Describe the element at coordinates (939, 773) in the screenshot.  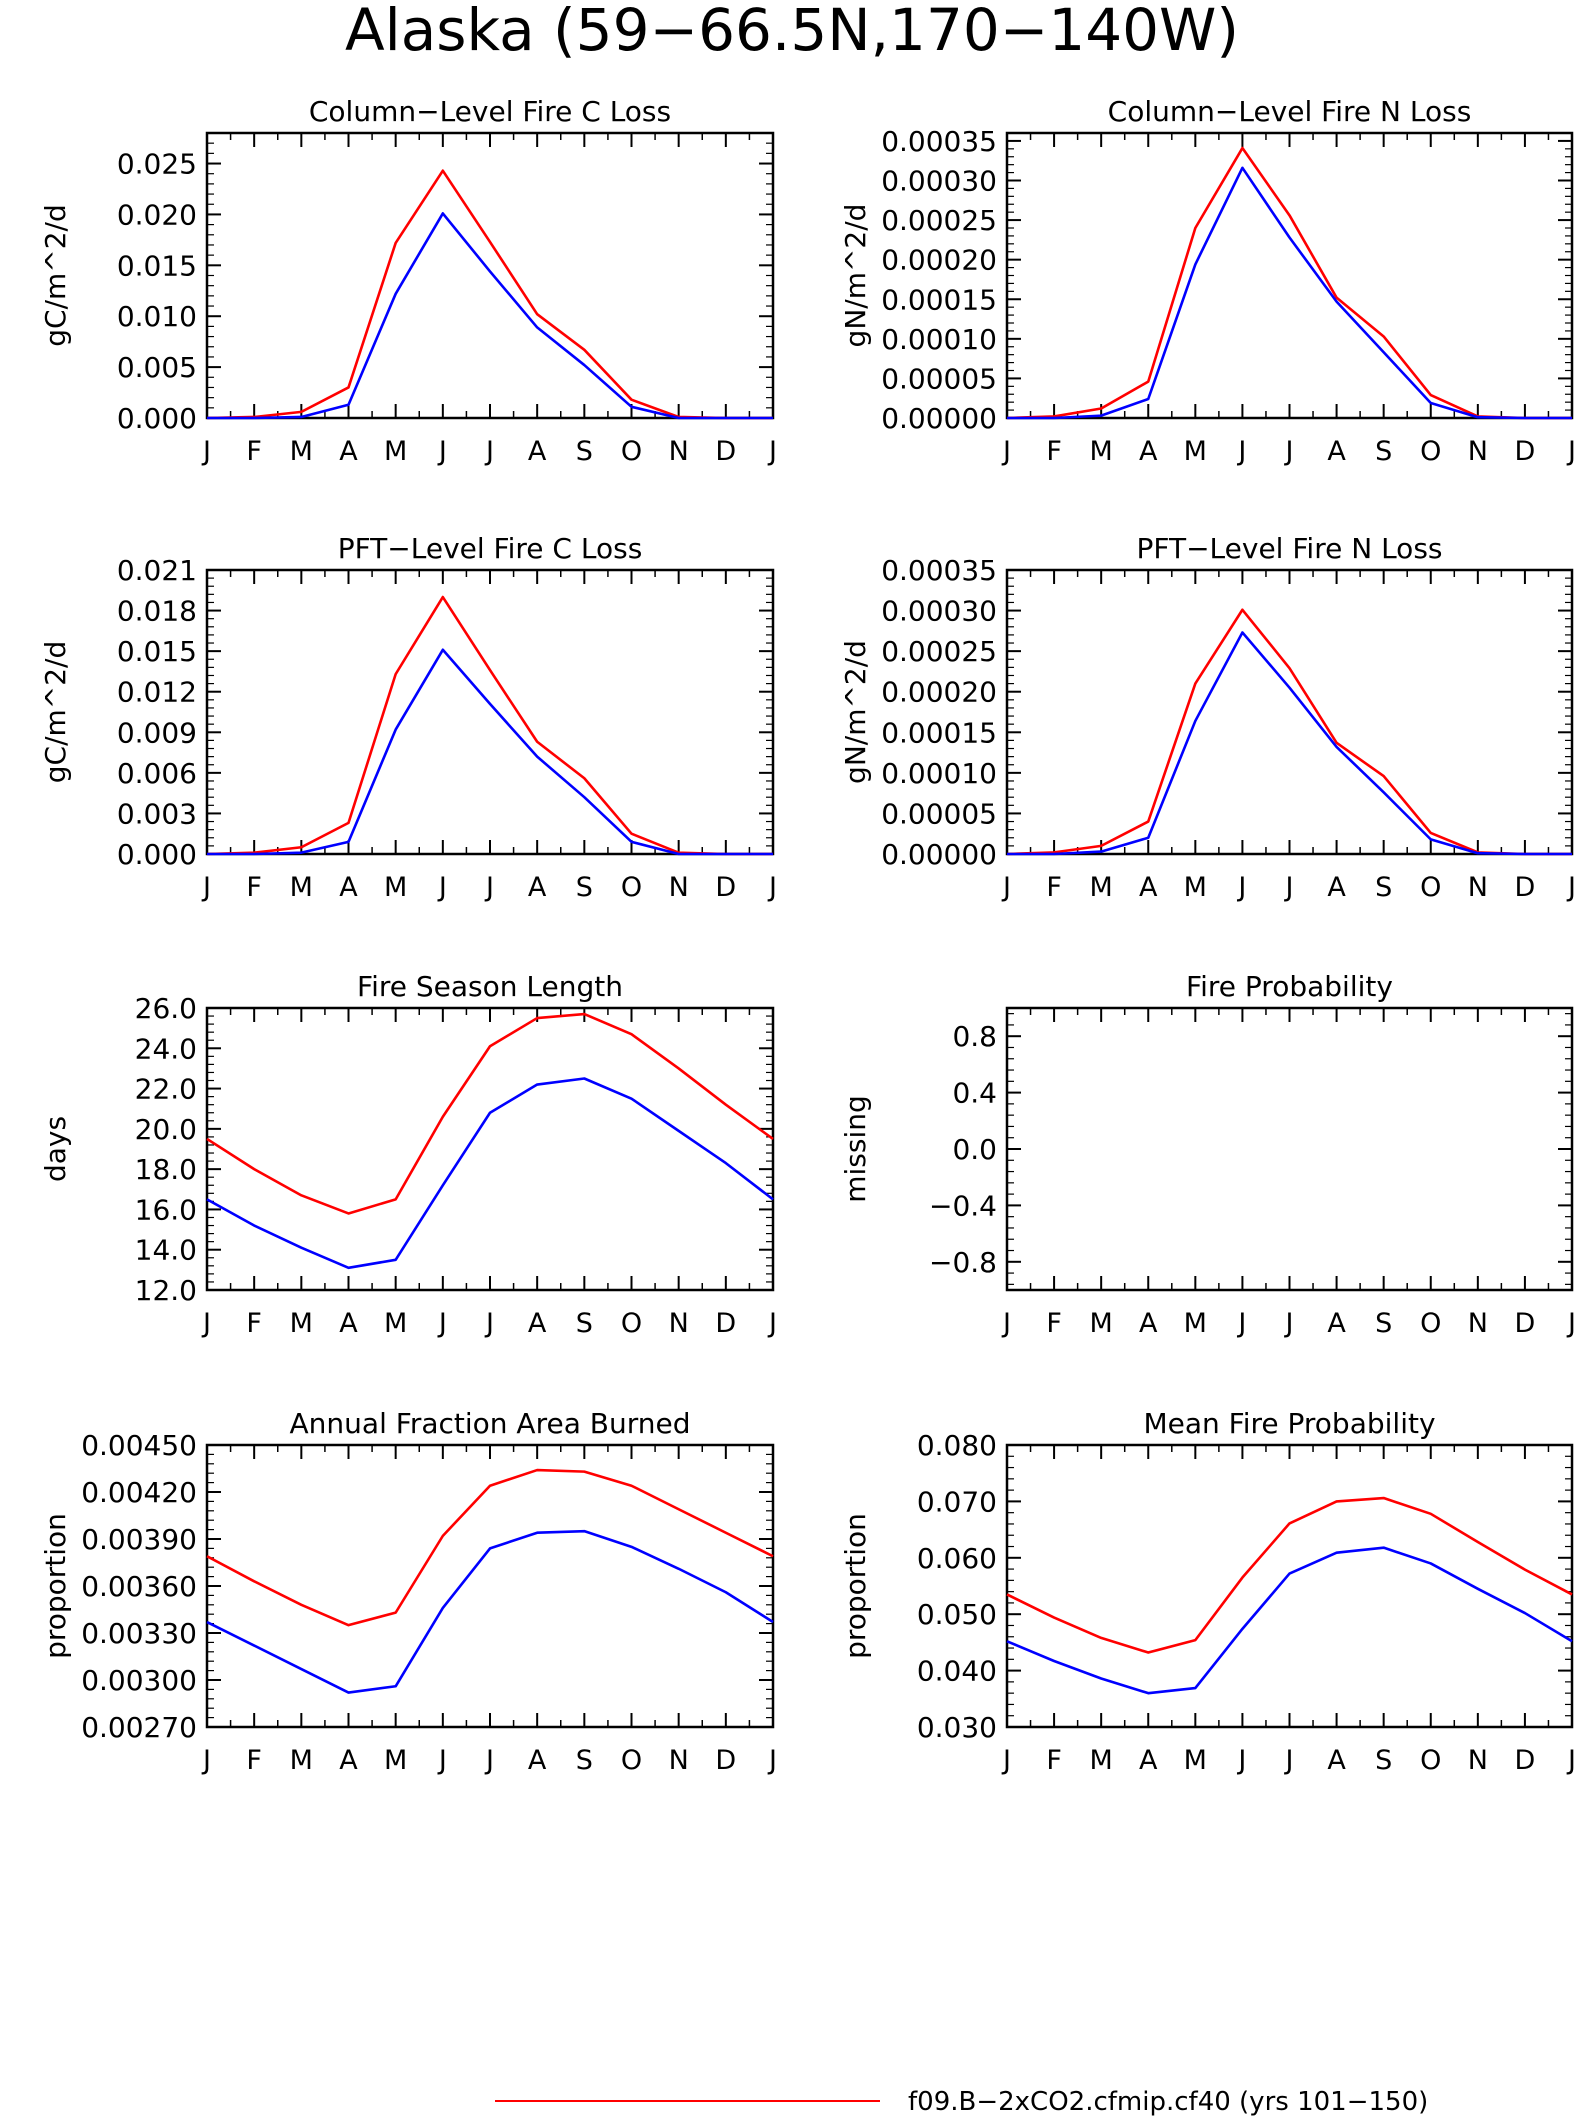
I see `y-tick-label: 0.00010` at that location.